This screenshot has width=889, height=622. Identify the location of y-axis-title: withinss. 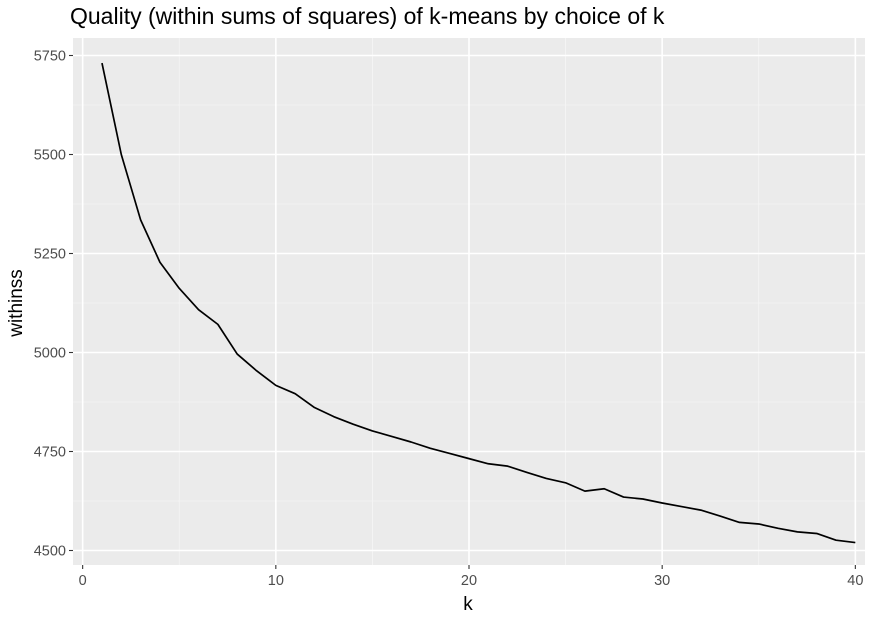
(16, 303).